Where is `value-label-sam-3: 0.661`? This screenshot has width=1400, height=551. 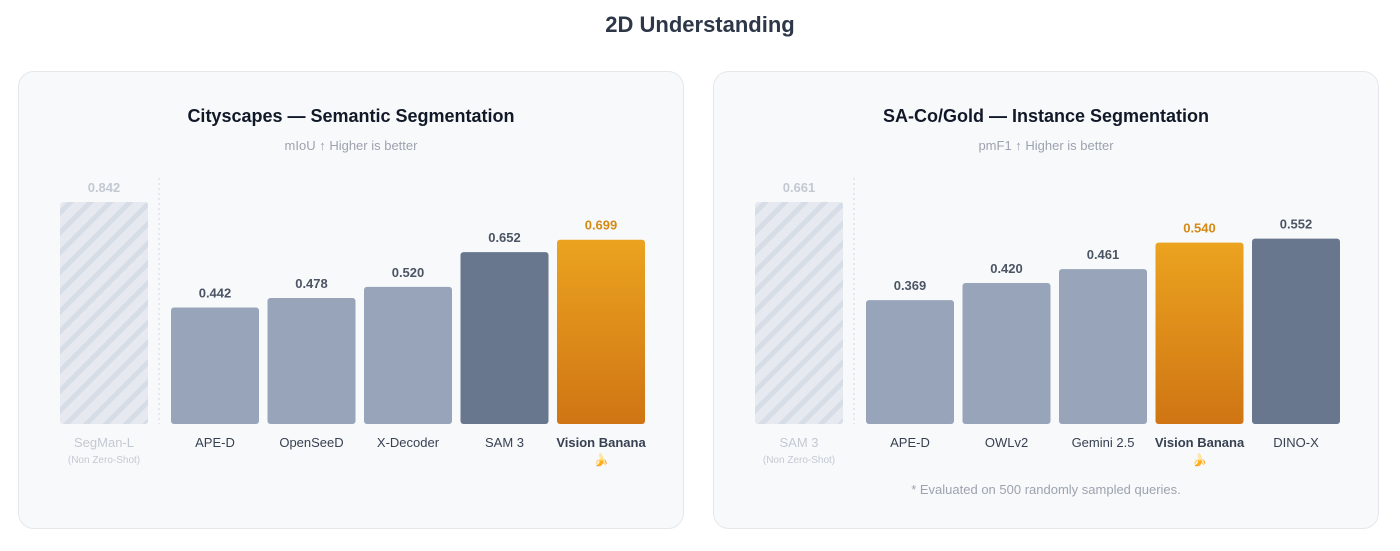
value-label-sam-3: 0.661 is located at coordinates (799, 187).